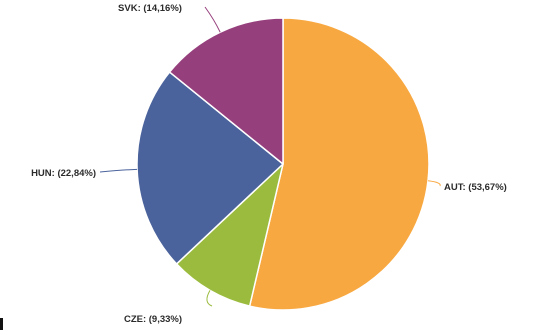 Image resolution: width=558 pixels, height=335 pixels. What do you see at coordinates (226, 91) in the screenshot?
I see `pie-slice-svk` at bounding box center [226, 91].